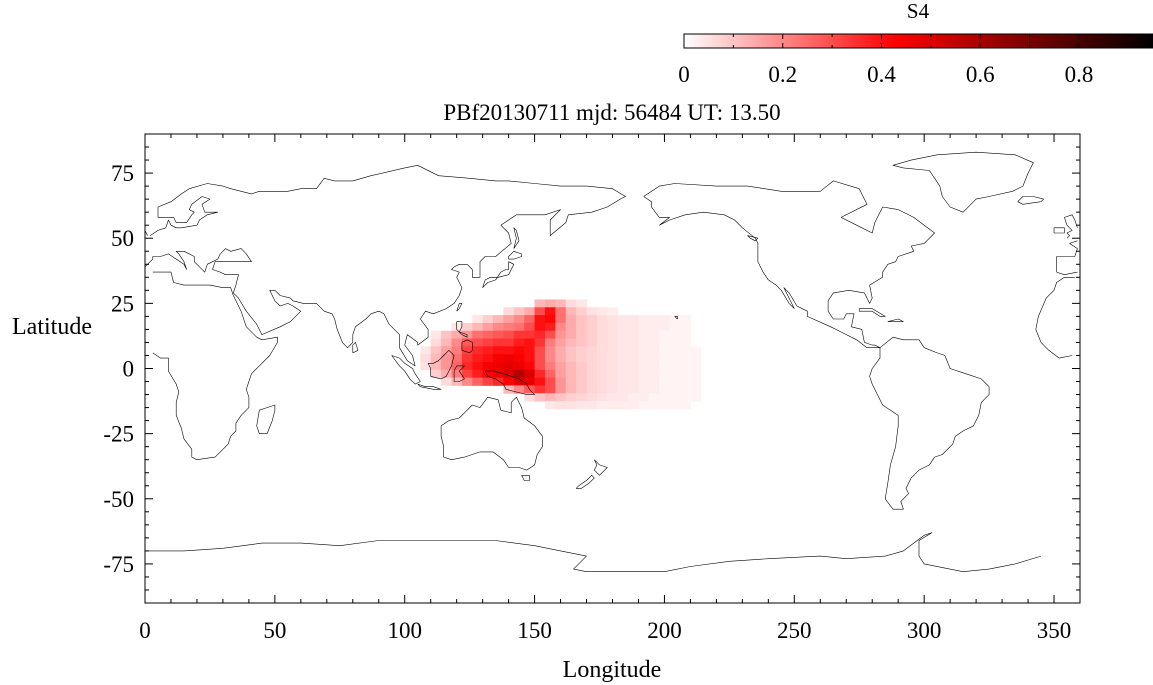 The image size is (1153, 685). What do you see at coordinates (274, 630) in the screenshot?
I see `x-tick-label: 50` at bounding box center [274, 630].